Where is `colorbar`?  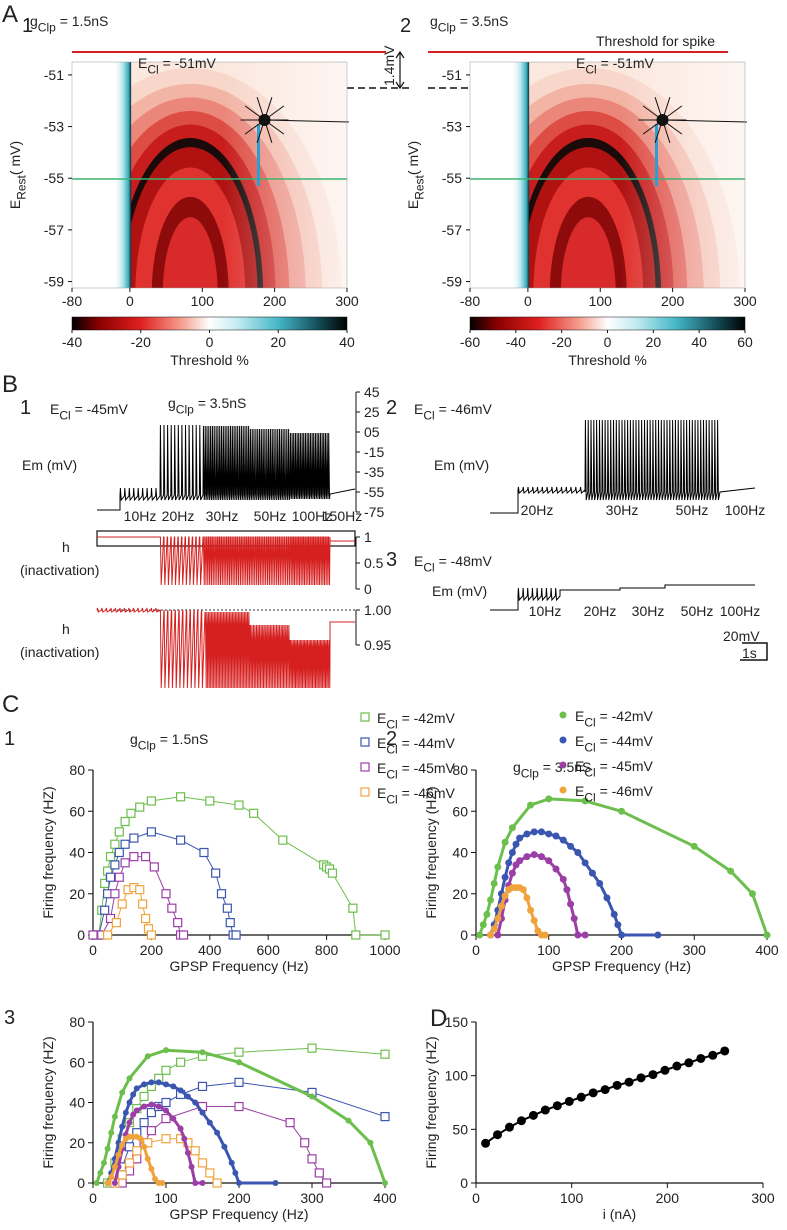 colorbar is located at coordinates (607, 323).